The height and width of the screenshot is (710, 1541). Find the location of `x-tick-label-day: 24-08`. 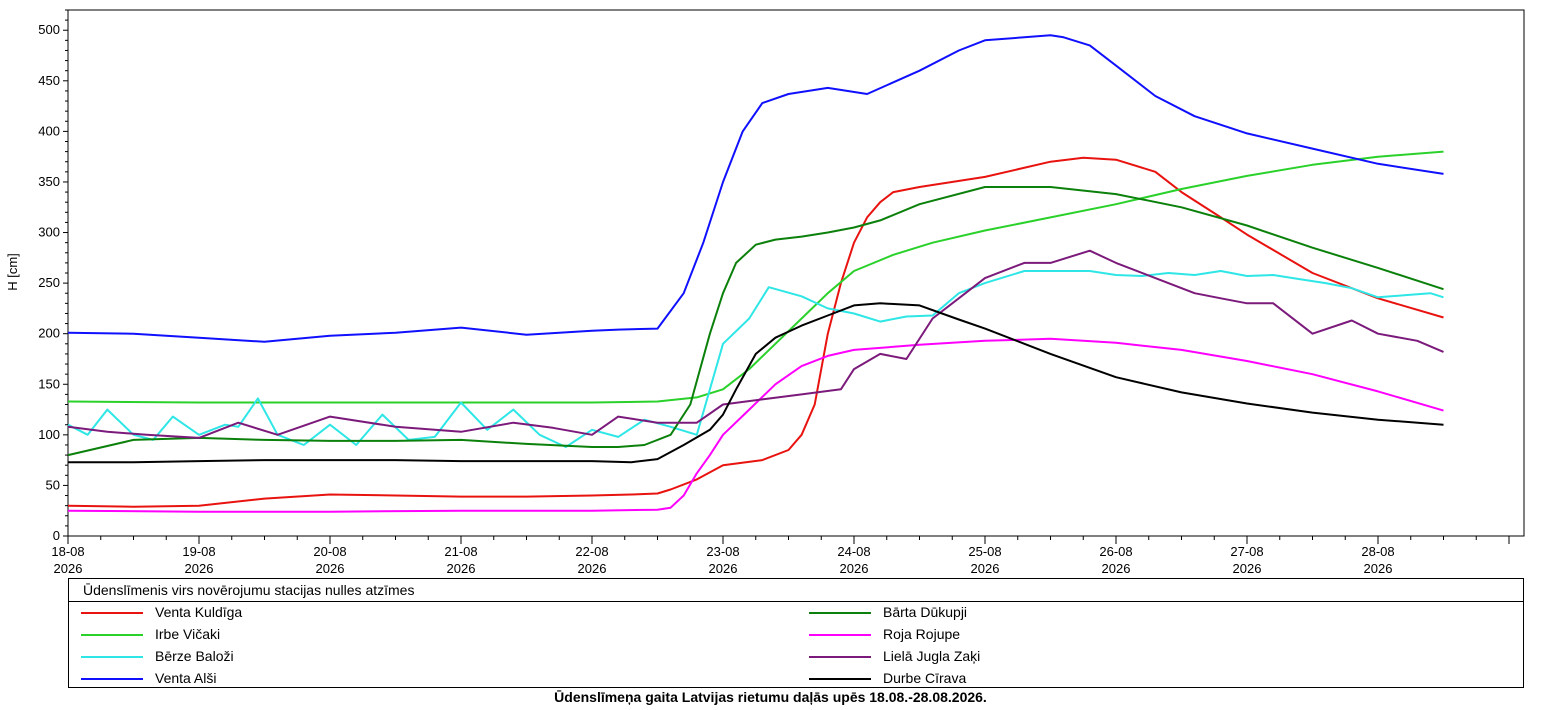

x-tick-label-day: 24-08 is located at coordinates (853, 551).